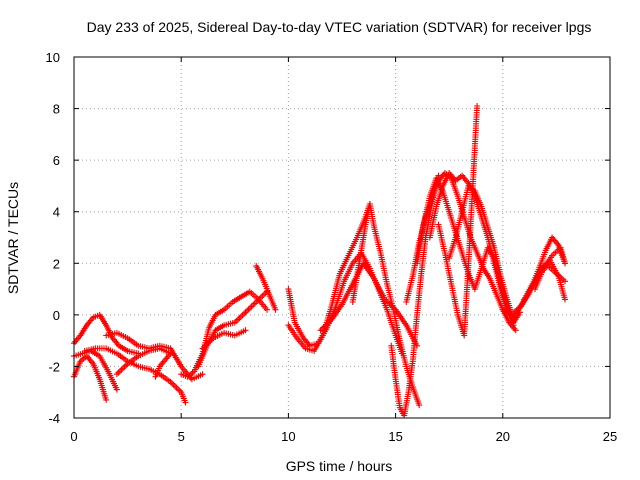 This screenshot has height=480, width=640. I want to click on y-axis-label: SDTVAR / TECUs, so click(13, 238).